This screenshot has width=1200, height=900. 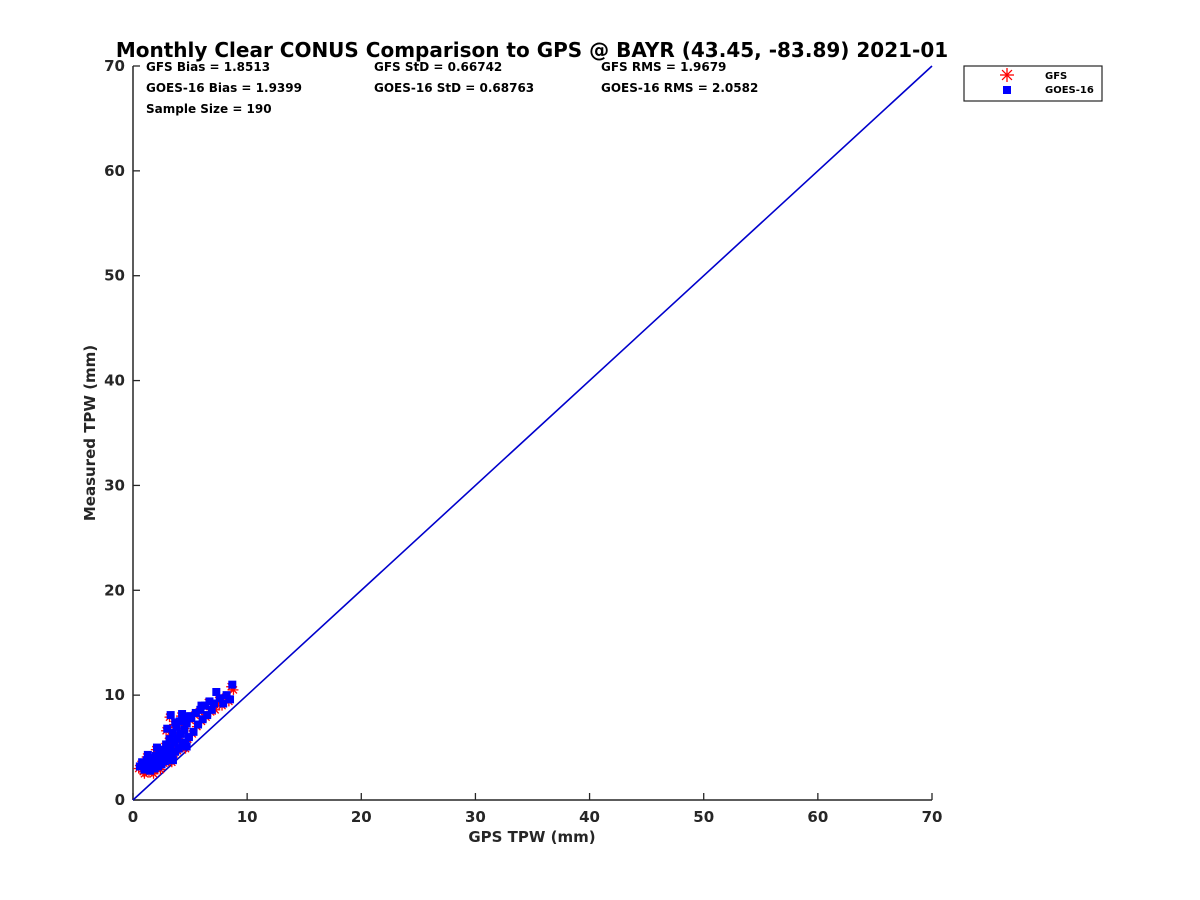 I want to click on legend: GFS GOES-16, so click(x=1033, y=83).